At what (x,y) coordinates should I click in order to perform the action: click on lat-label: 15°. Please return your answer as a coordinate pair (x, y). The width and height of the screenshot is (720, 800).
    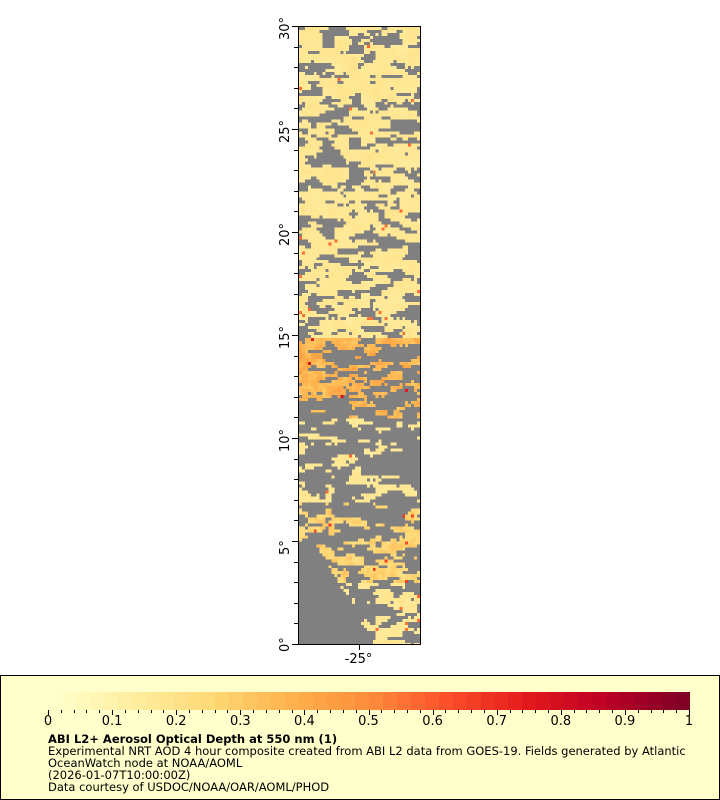
    Looking at the image, I should click on (285, 337).